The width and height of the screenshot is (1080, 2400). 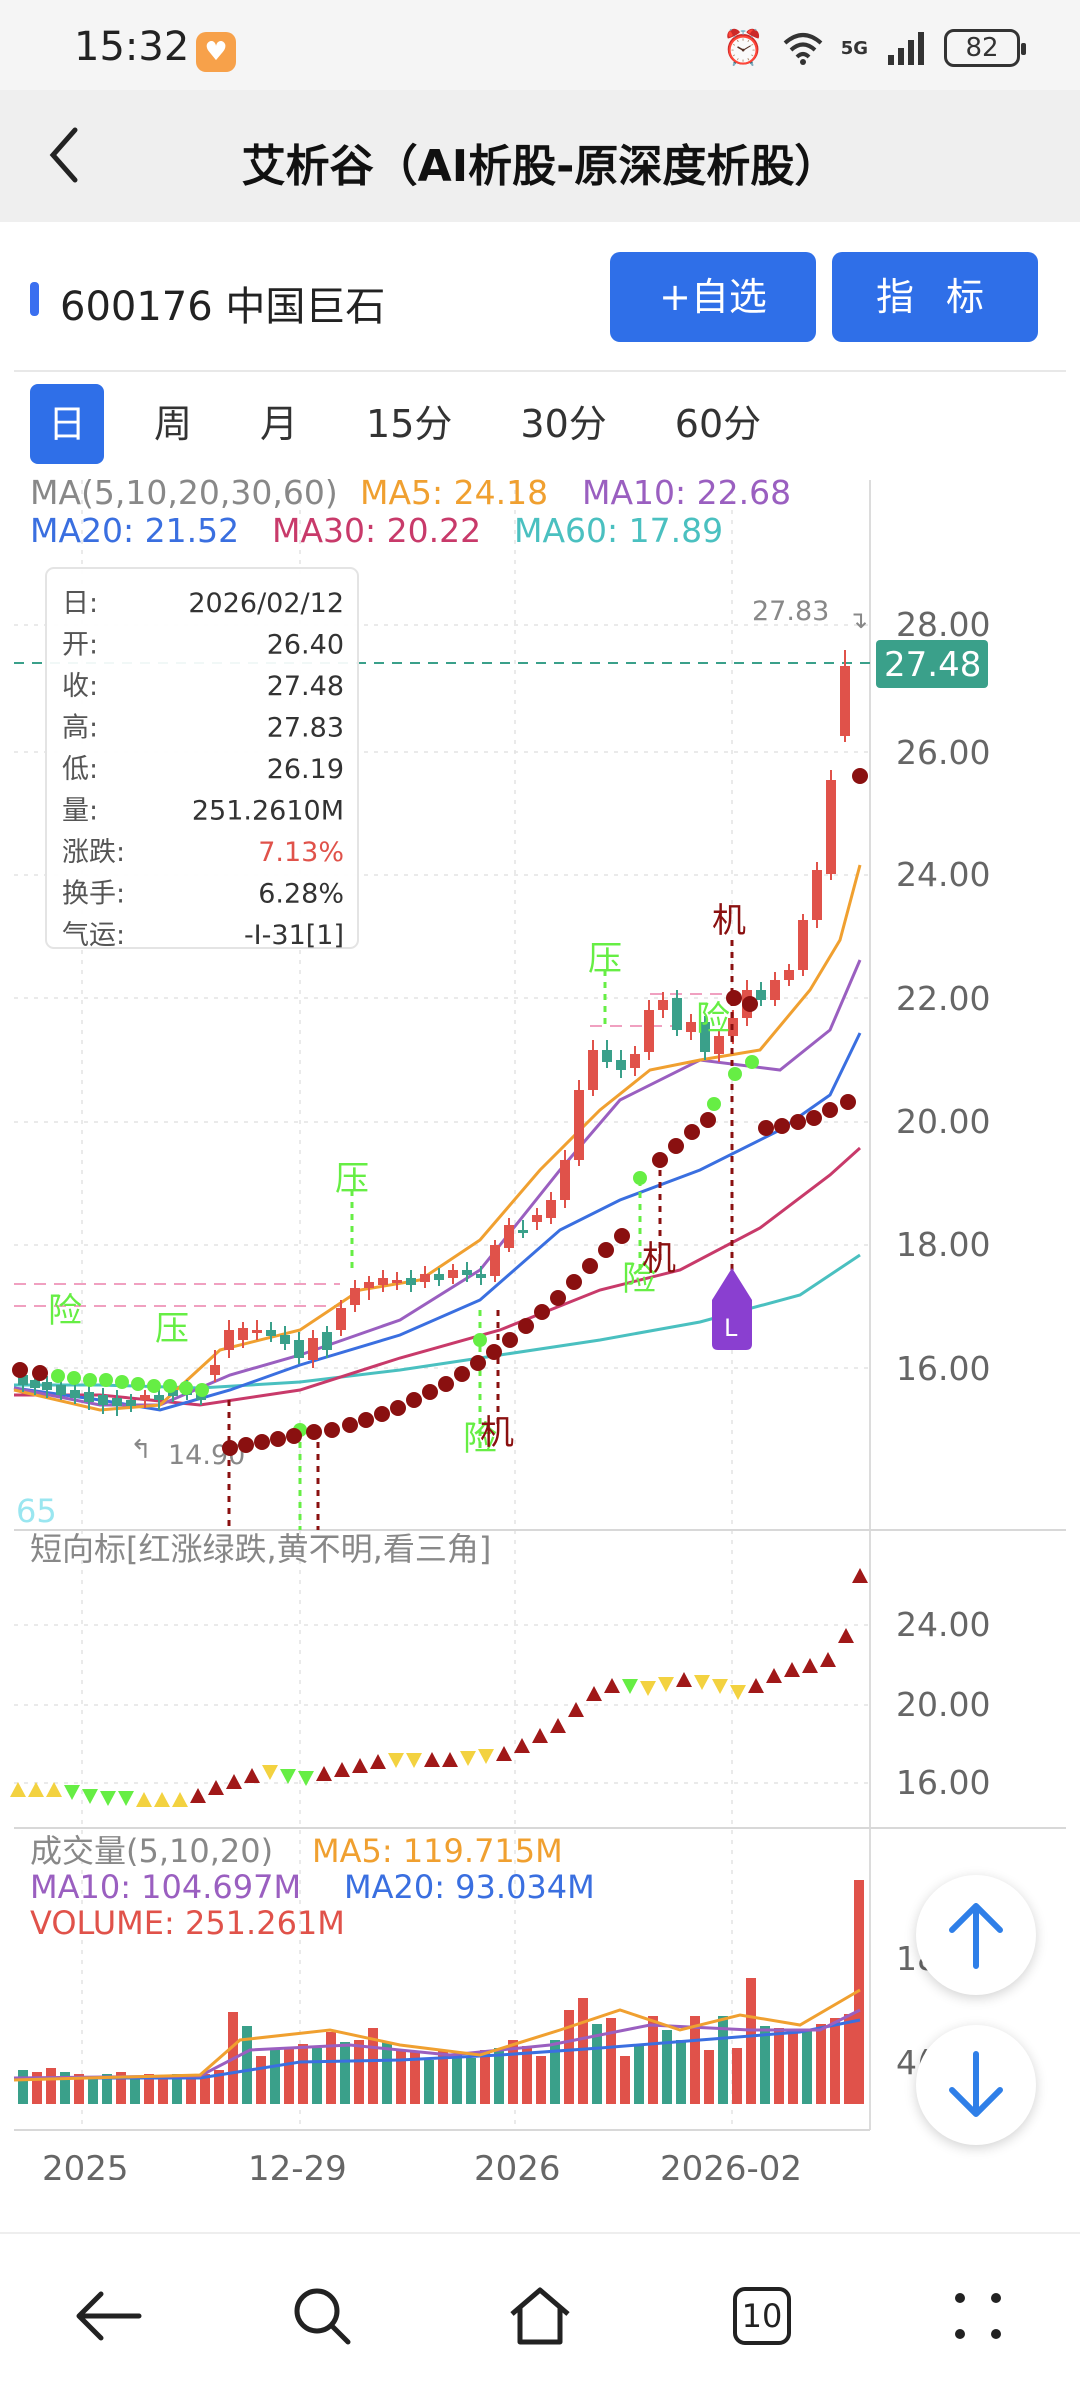 What do you see at coordinates (172, 1329) in the screenshot?
I see `signal-label: 压` at bounding box center [172, 1329].